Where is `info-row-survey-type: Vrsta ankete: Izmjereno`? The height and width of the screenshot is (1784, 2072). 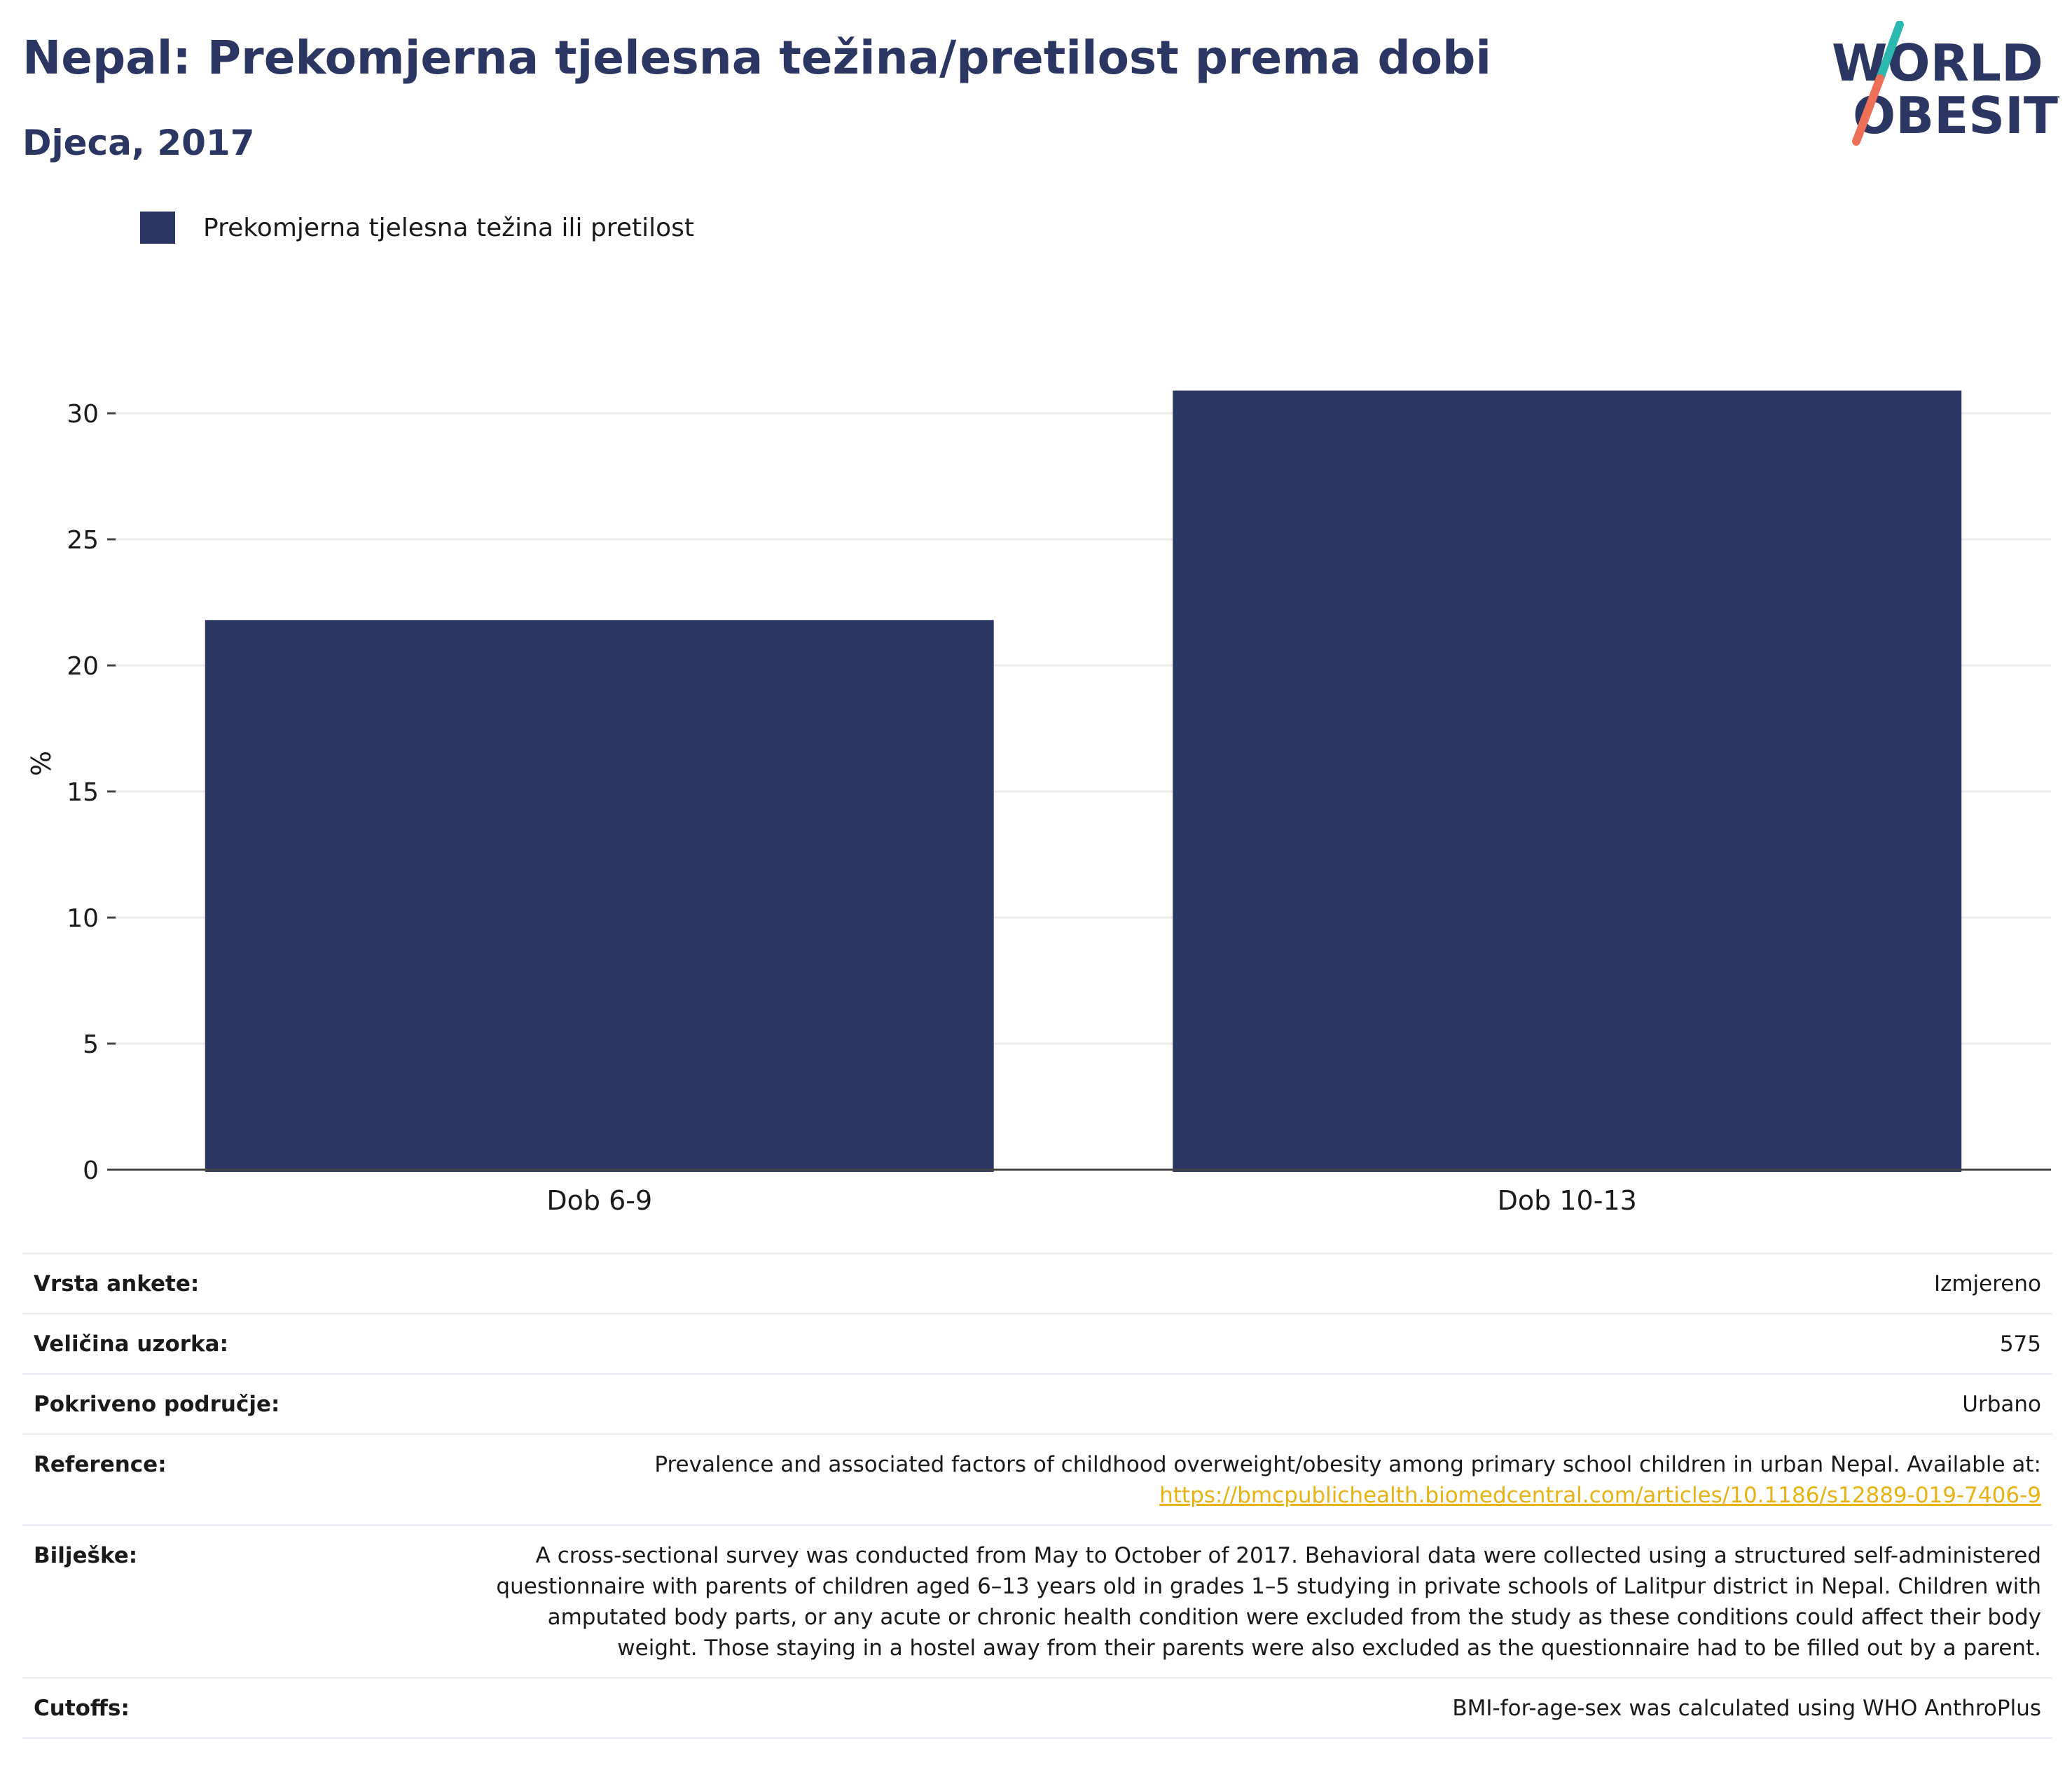 info-row-survey-type: Vrsta ankete: Izmjereno is located at coordinates (1037, 1283).